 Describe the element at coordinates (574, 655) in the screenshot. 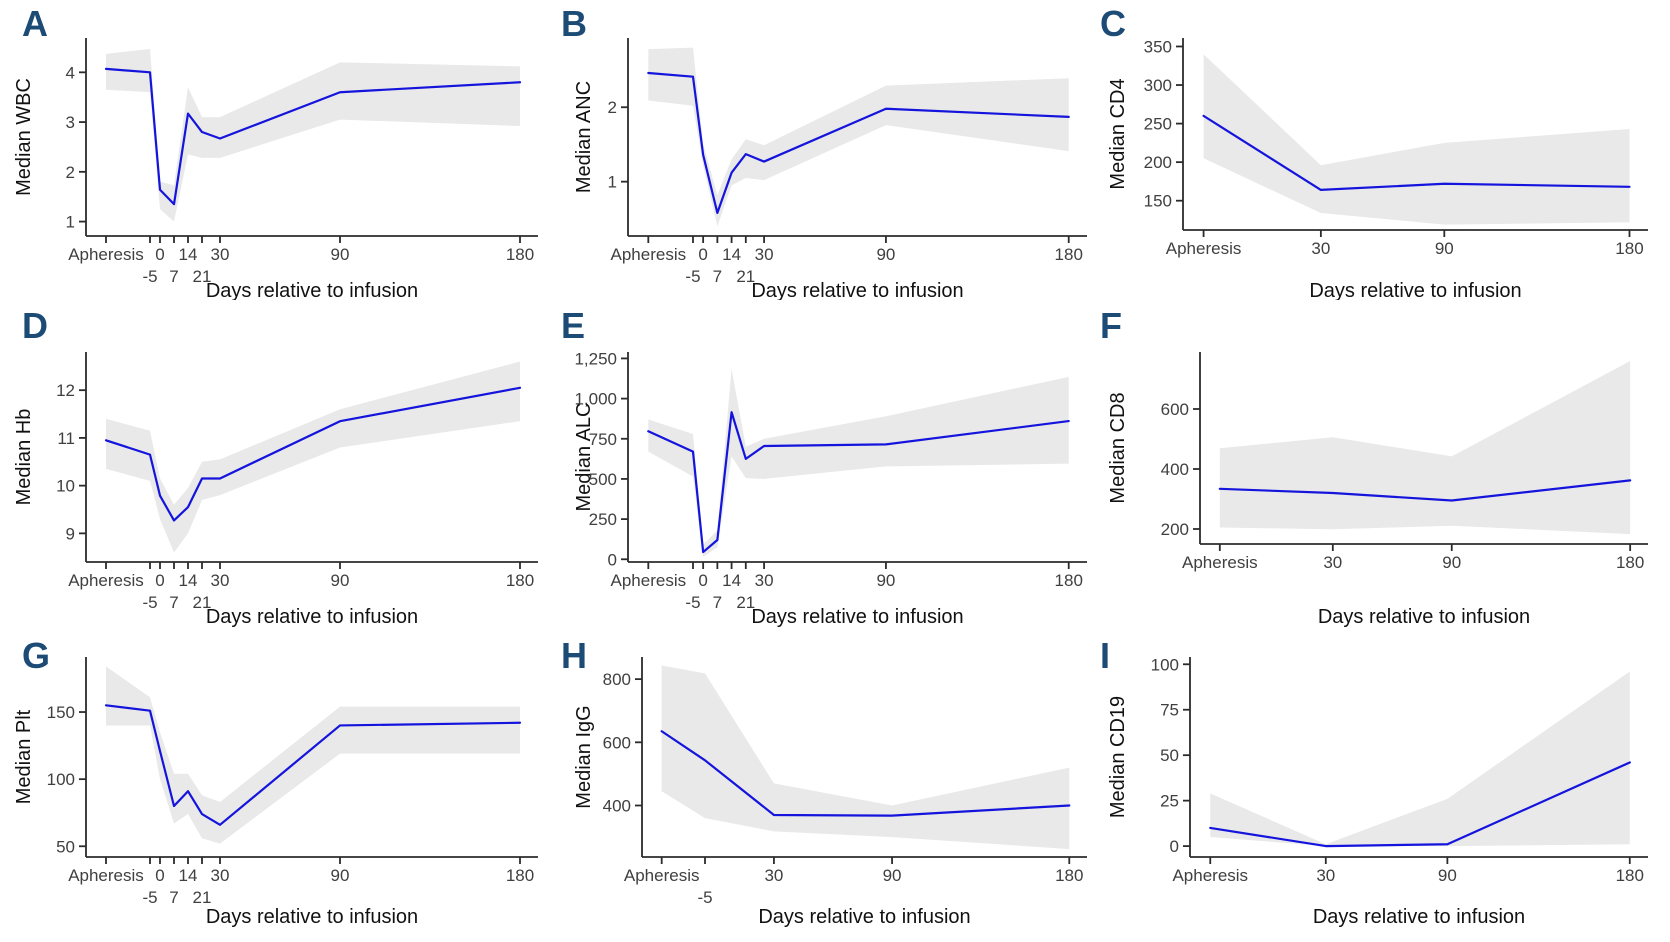

I see `panel-h-letter: H` at that location.